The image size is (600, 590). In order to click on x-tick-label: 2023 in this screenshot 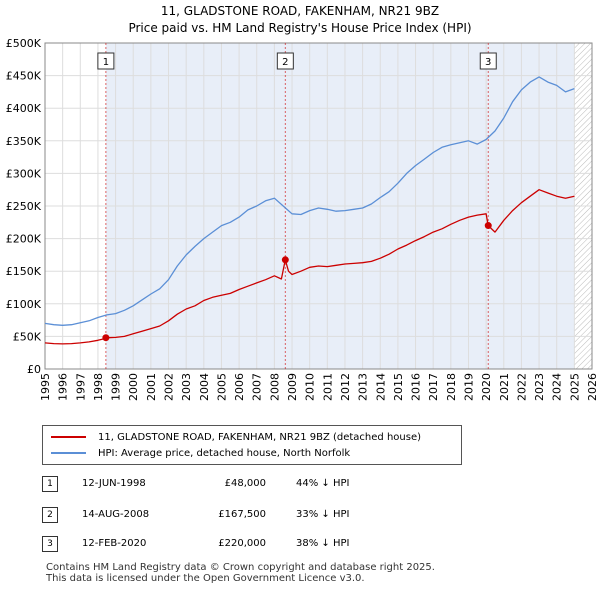, I will do `click(539, 387)`.